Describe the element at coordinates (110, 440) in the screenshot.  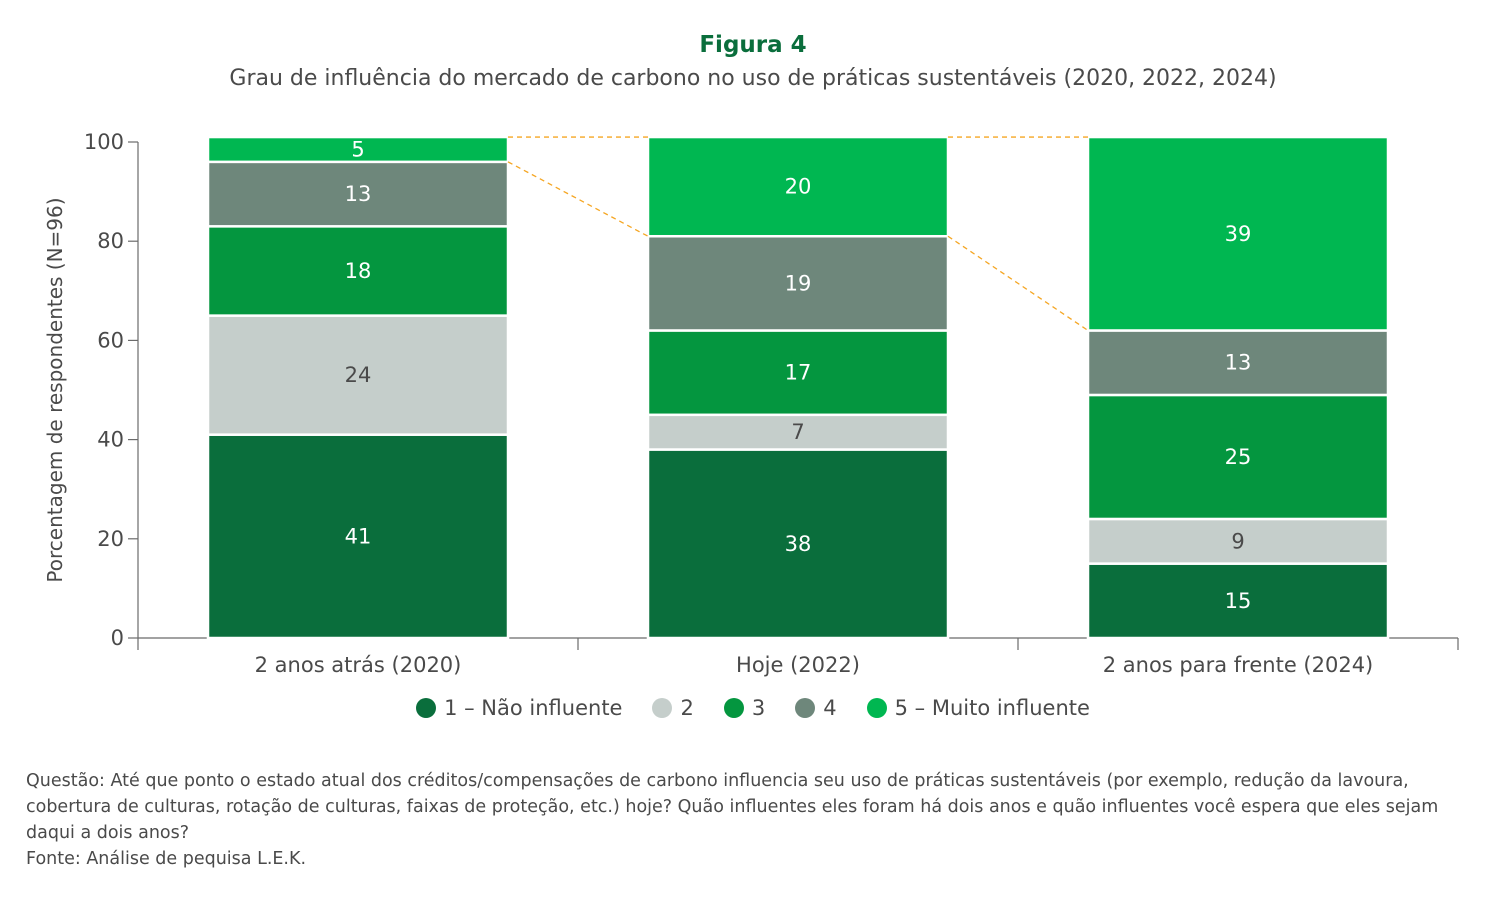
I see `y-tick-label: 40` at that location.